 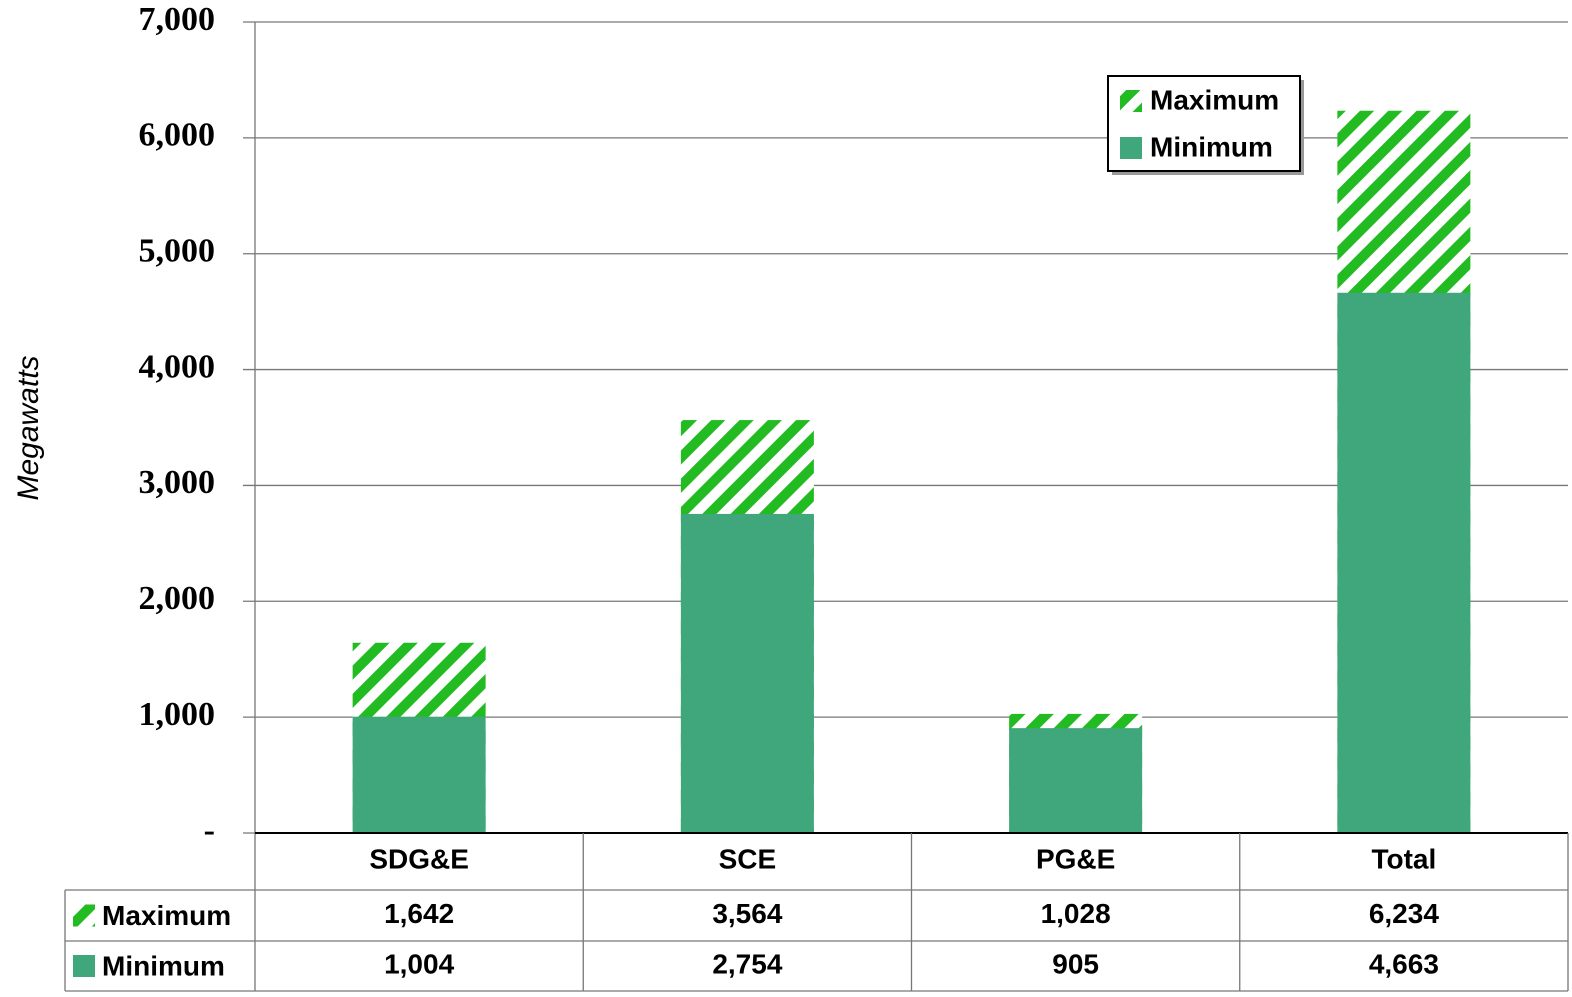 I want to click on table-value: 1,004, so click(x=419, y=963).